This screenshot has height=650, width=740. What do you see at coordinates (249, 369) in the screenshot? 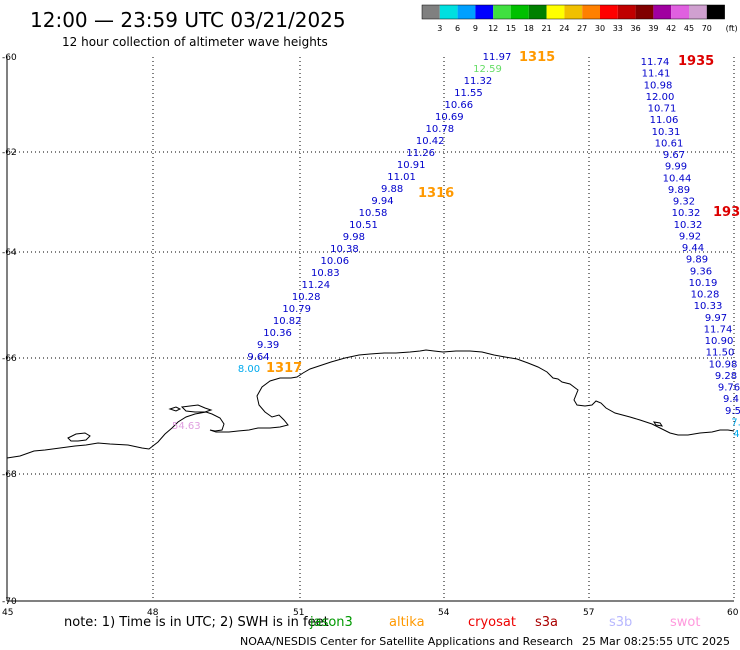
I see `wave-height-label: 8.00` at bounding box center [249, 369].